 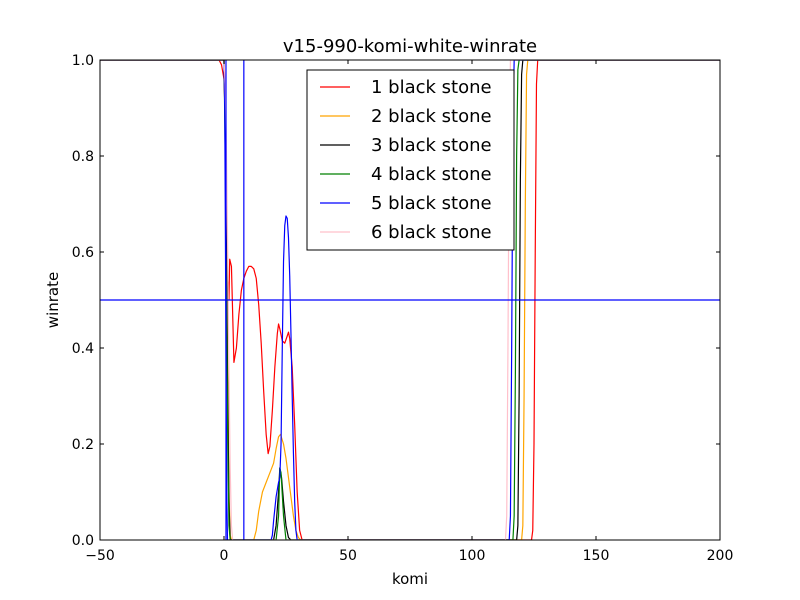 What do you see at coordinates (431, 116) in the screenshot?
I see `legend-label: 2 black stone` at bounding box center [431, 116].